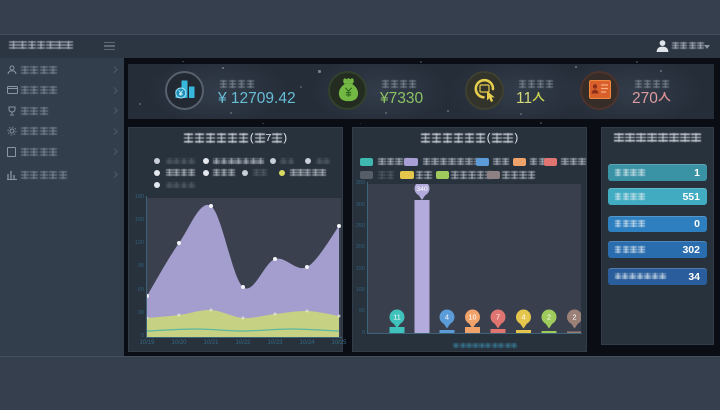 This screenshot has width=720, height=410. I want to click on svg-text: 7, so click(498, 317).